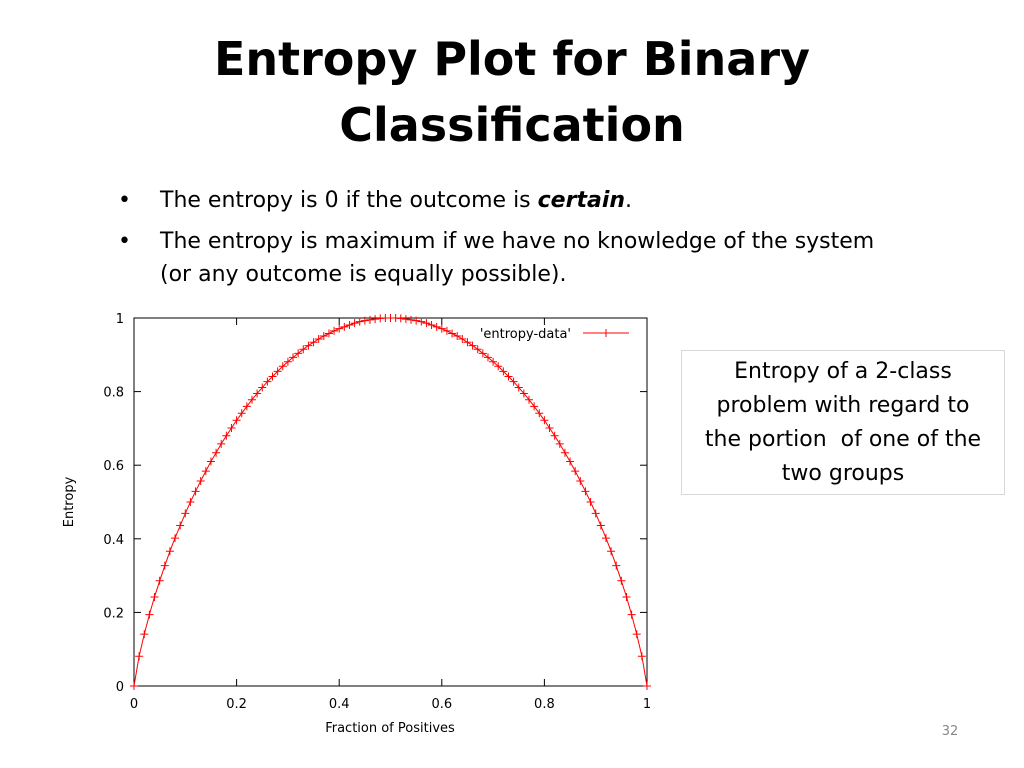 The width and height of the screenshot is (1024, 768). I want to click on callout-line-2: problem with regard to, so click(843, 405).